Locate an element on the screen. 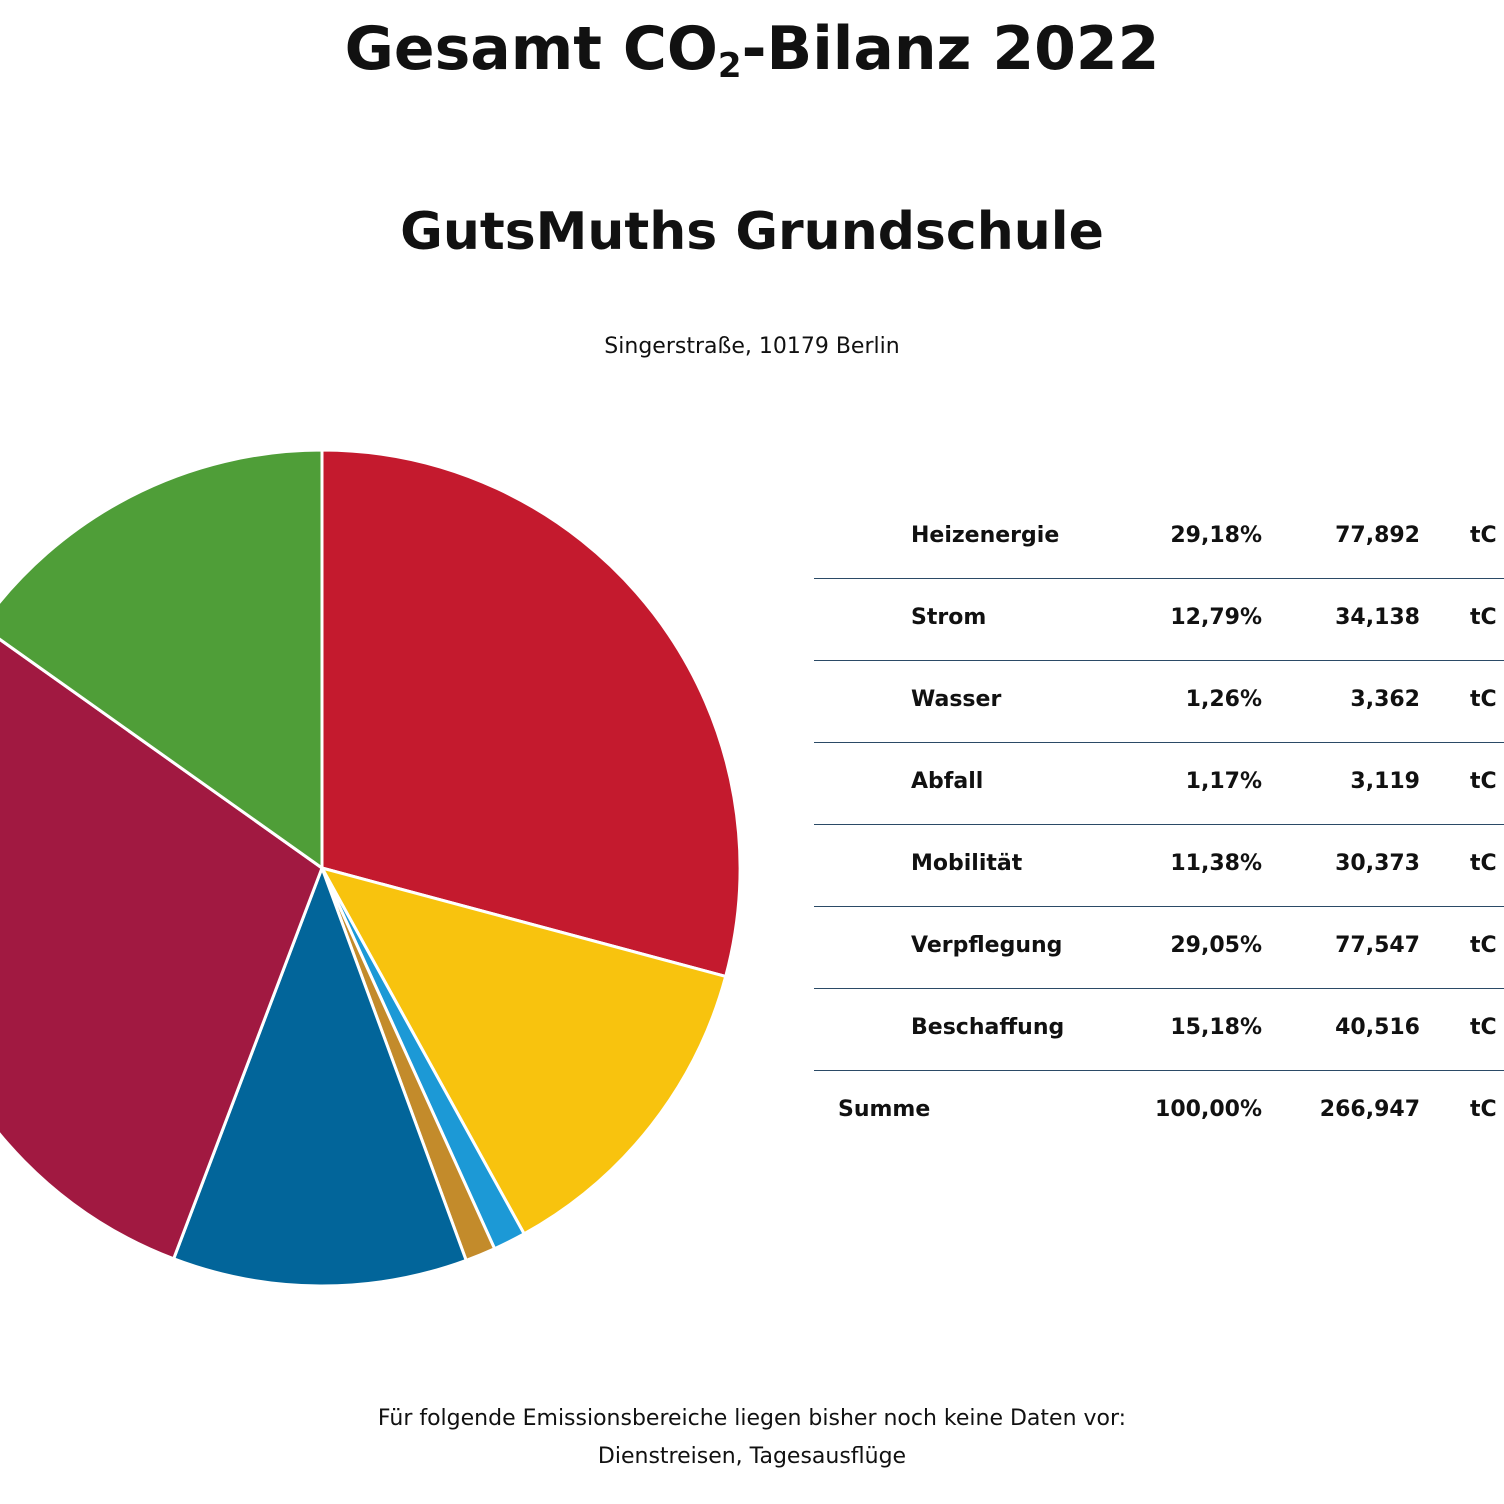  row-value: 77,892 is located at coordinates (1377, 535).